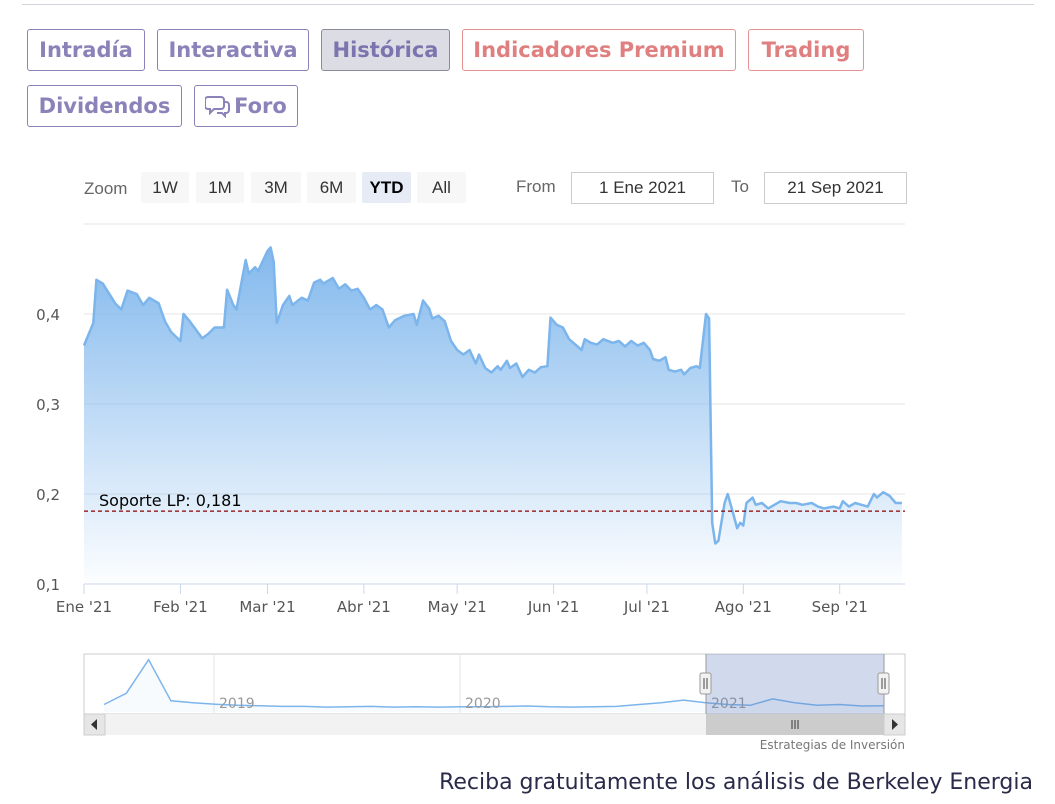 The image size is (1055, 804). Describe the element at coordinates (835, 188) in the screenshot. I see `to-date-input: 21 Sep 2021` at that location.